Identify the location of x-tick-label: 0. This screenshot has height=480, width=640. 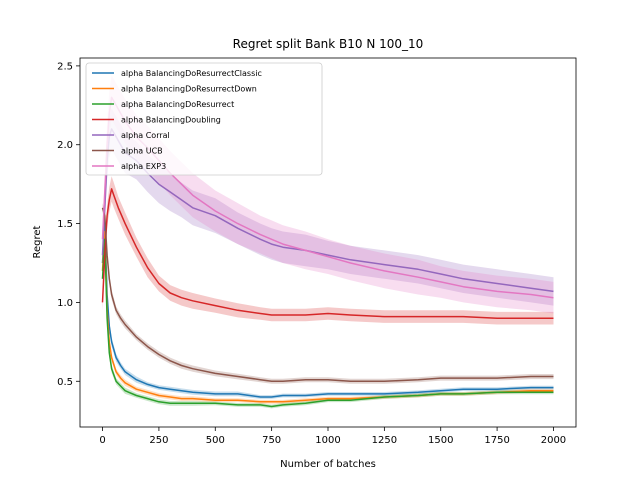
(102, 440).